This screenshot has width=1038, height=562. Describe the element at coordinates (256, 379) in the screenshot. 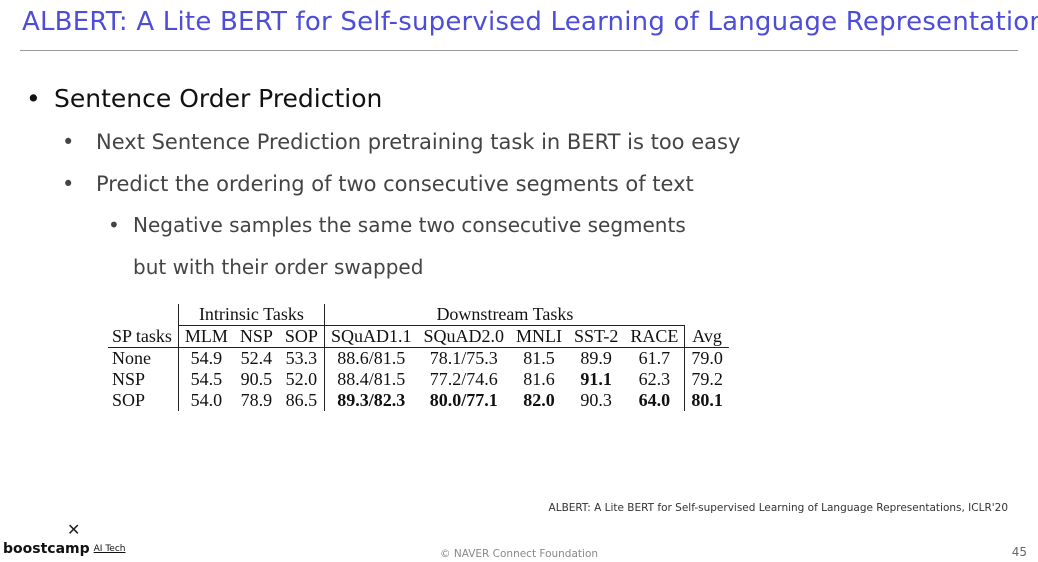

I see `table-cell: 90.5` at that location.